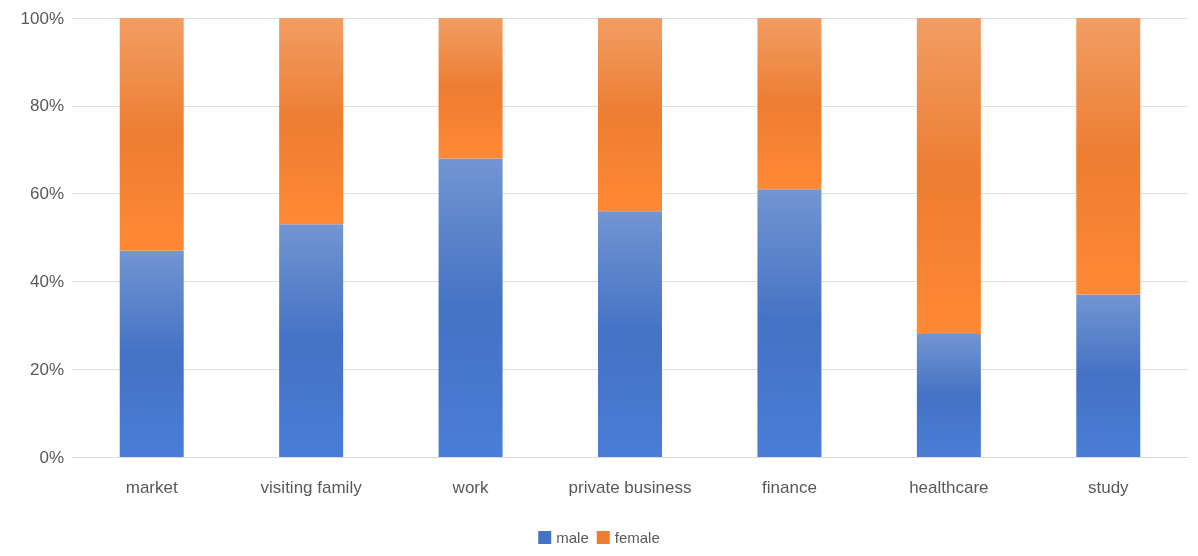  What do you see at coordinates (46, 106) in the screenshot?
I see `y-tick-label: 80%` at bounding box center [46, 106].